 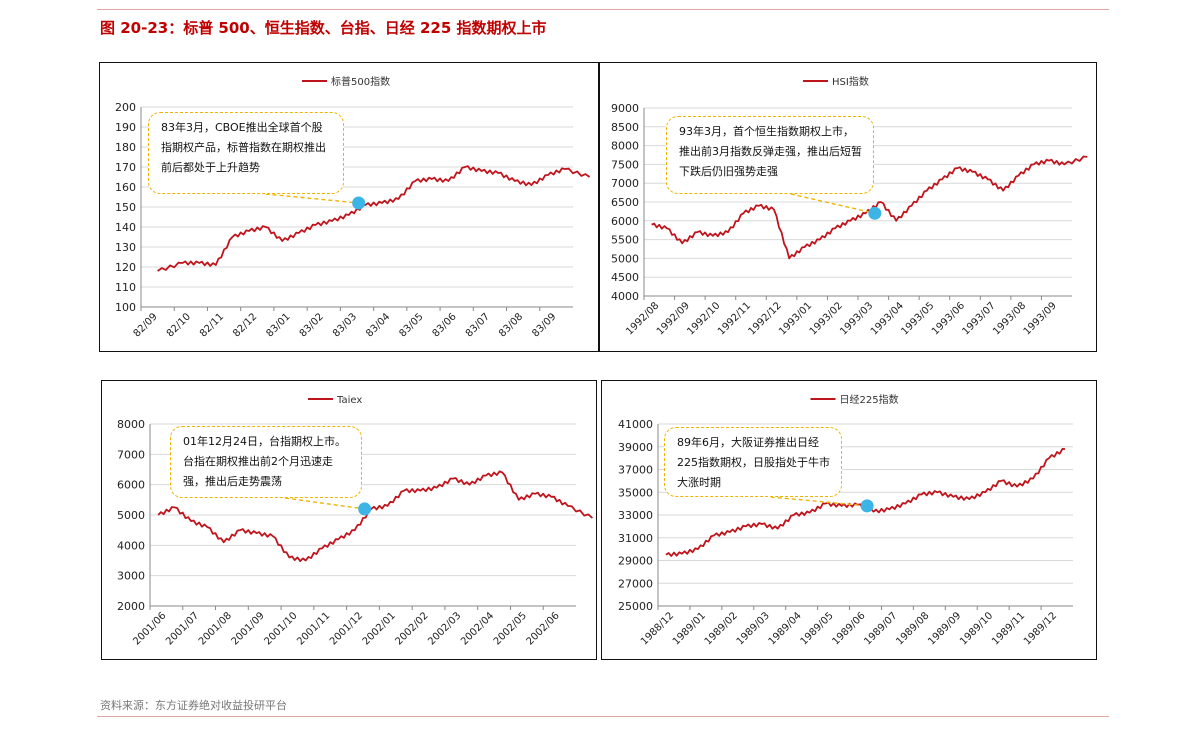 I want to click on x-tick-label: 83/03, so click(x=345, y=325).